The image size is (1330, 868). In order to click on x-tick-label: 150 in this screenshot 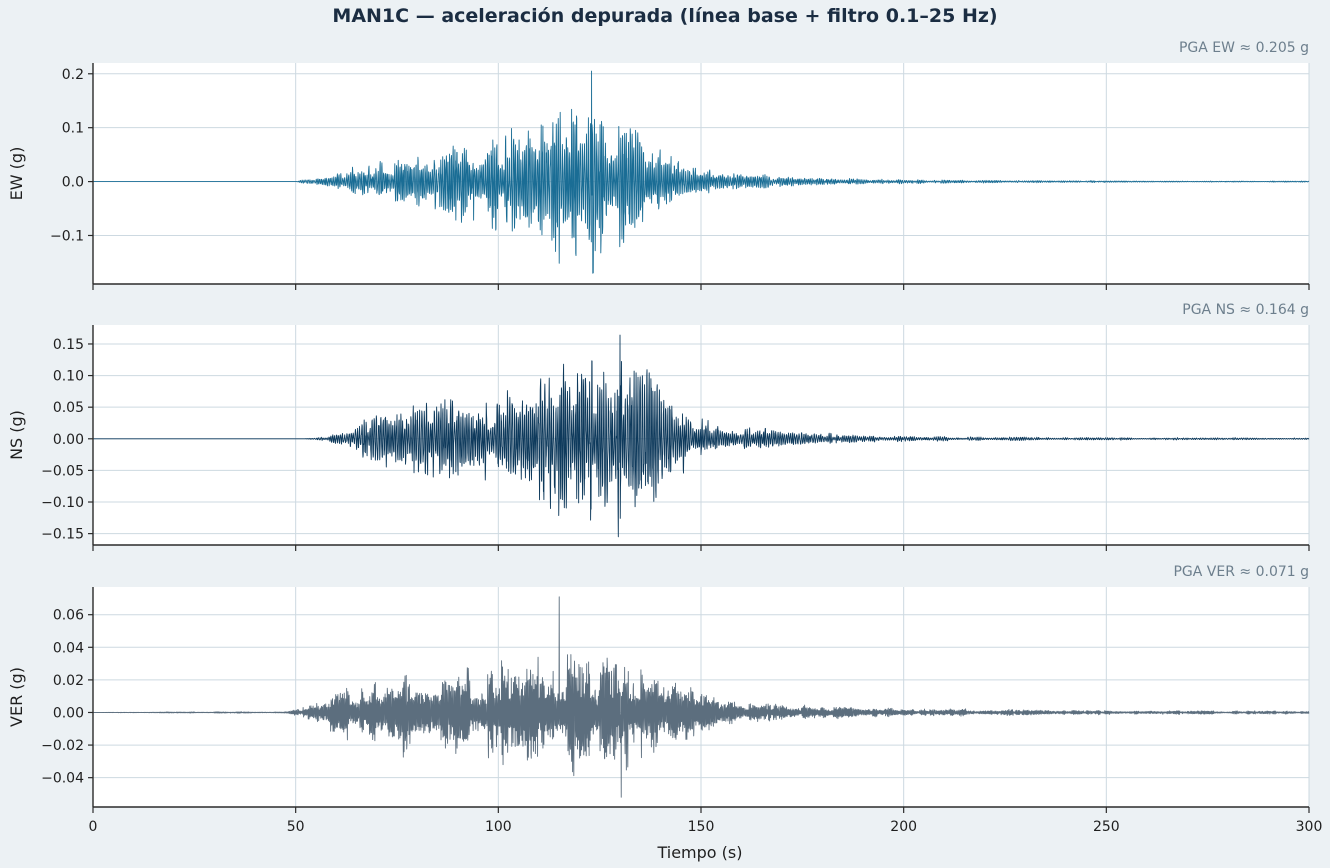, I will do `click(701, 827)`.